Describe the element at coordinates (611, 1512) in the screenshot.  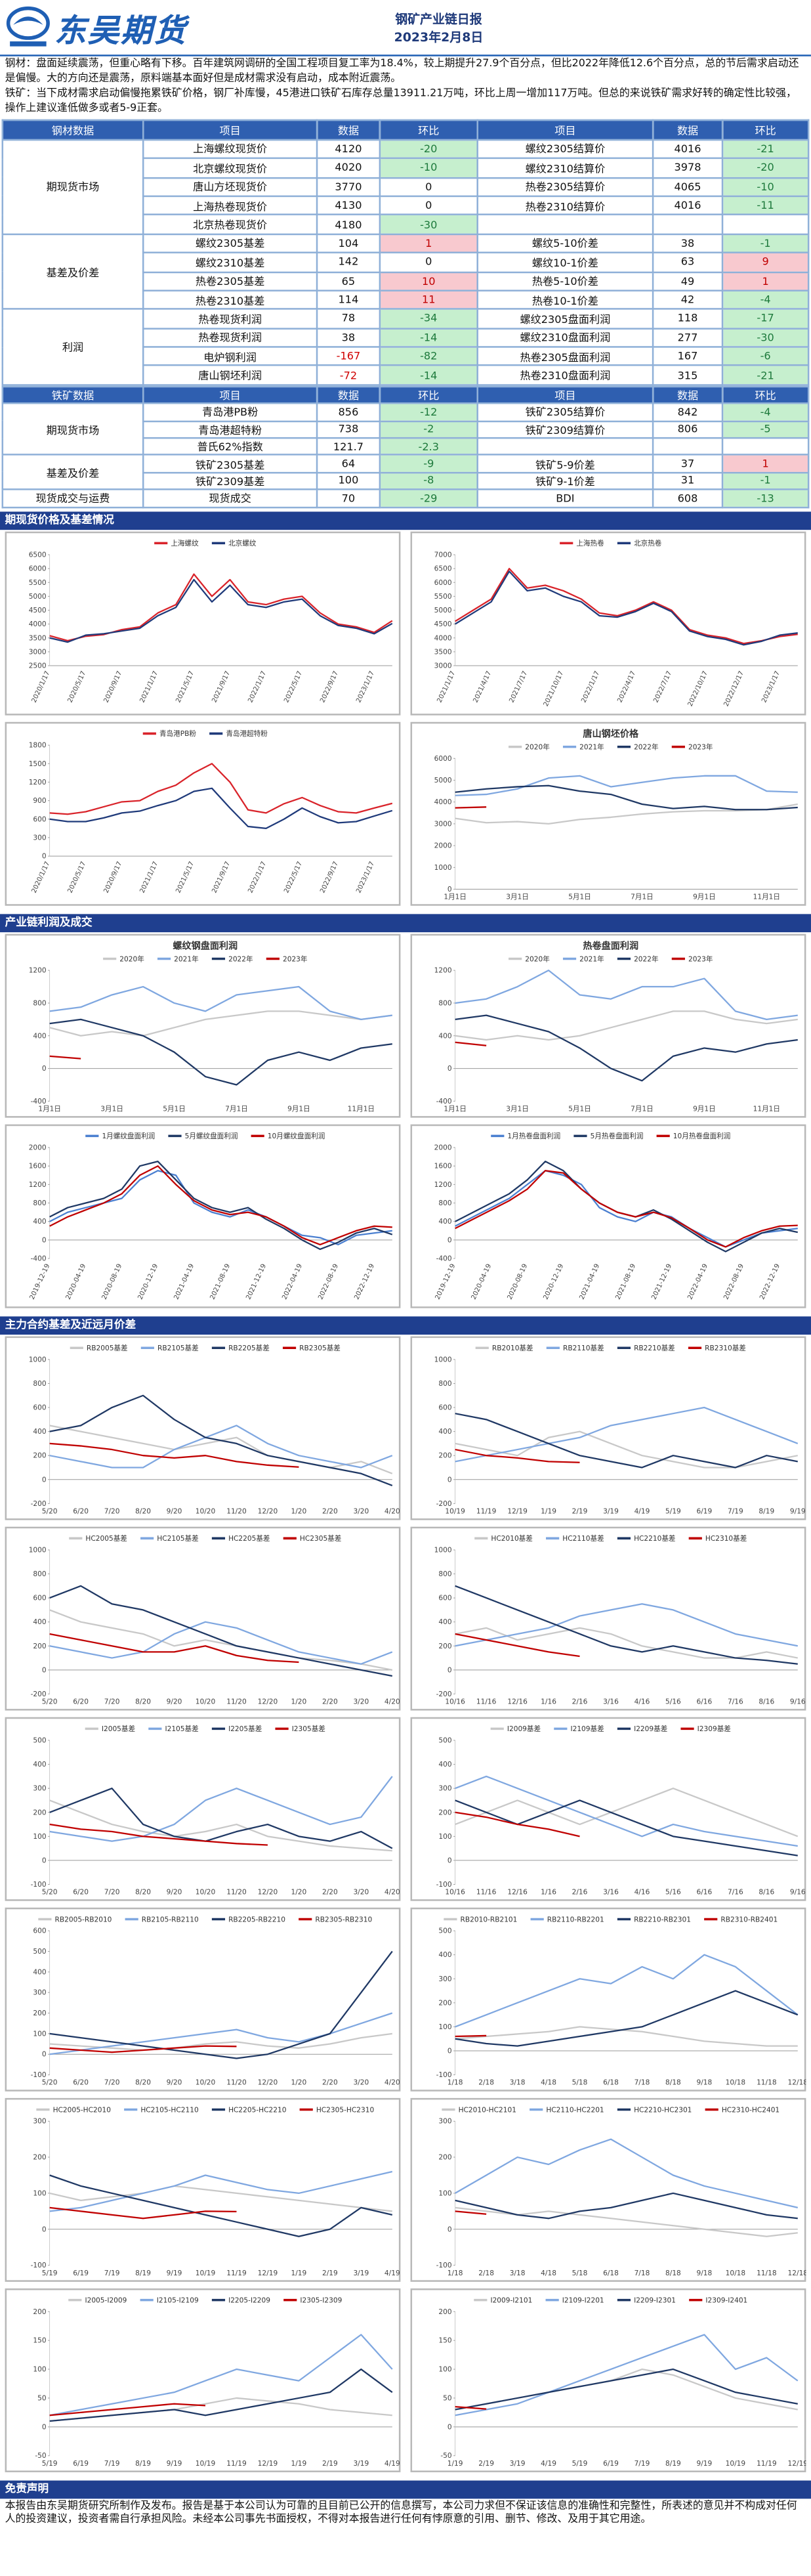
I see `x-tick-label: 3/19` at that location.